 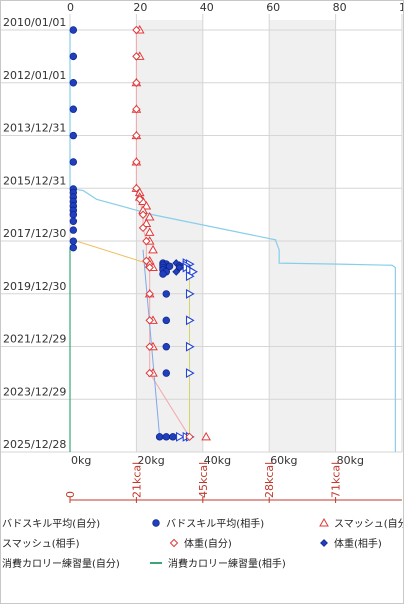 What do you see at coordinates (269, 480) in the screenshot?
I see `calorie-tick-label: 28kcal` at bounding box center [269, 480].